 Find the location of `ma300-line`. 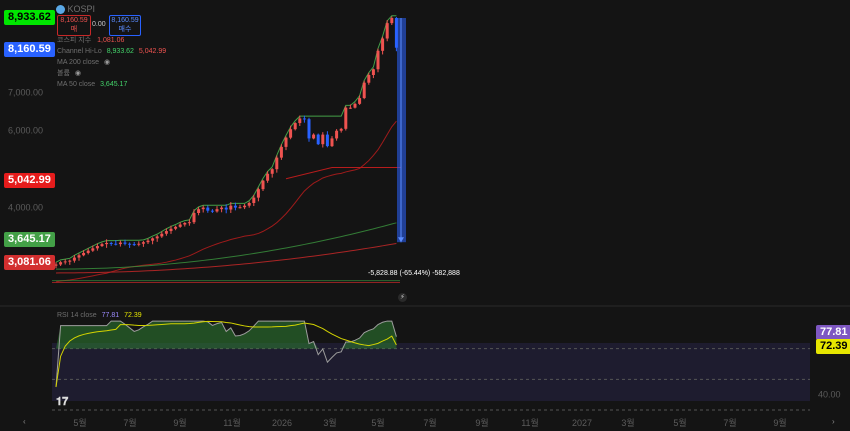

ma300-line is located at coordinates (226, 258).